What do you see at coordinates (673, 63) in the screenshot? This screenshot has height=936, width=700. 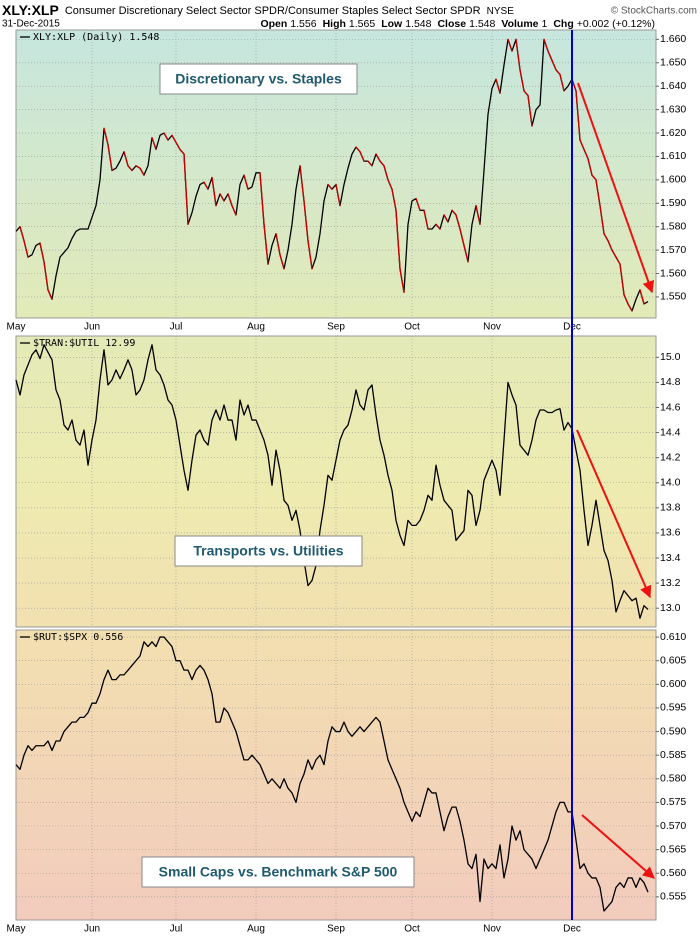 I see `y-tick-label: 1.650` at bounding box center [673, 63].